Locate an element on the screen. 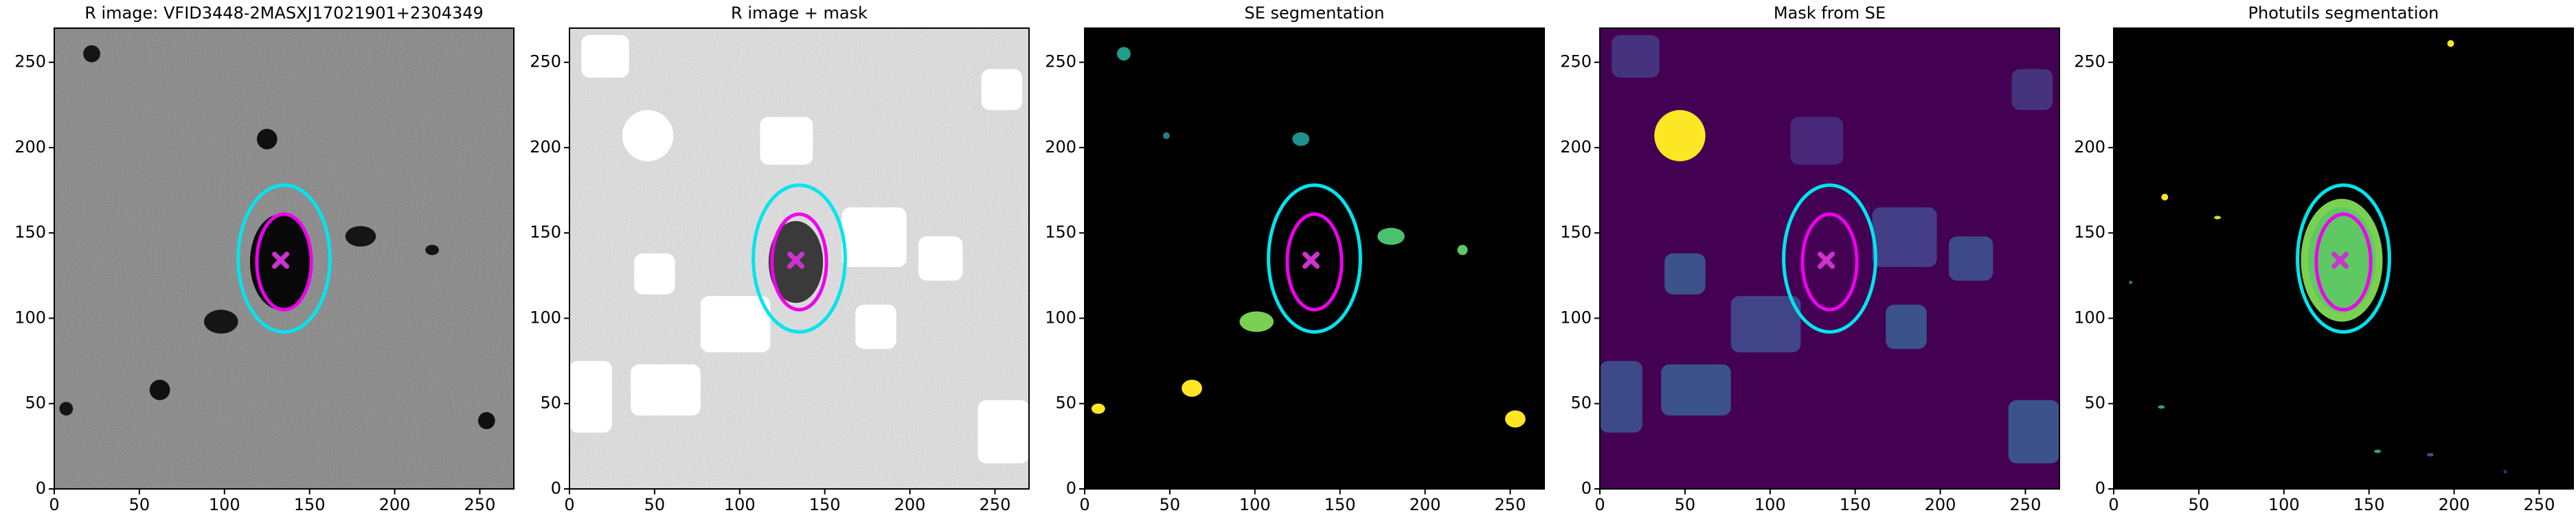 The width and height of the screenshot is (2576, 515). panel-title: R image: VFID3448-2MASXJ17021901+2304349 is located at coordinates (284, 13).